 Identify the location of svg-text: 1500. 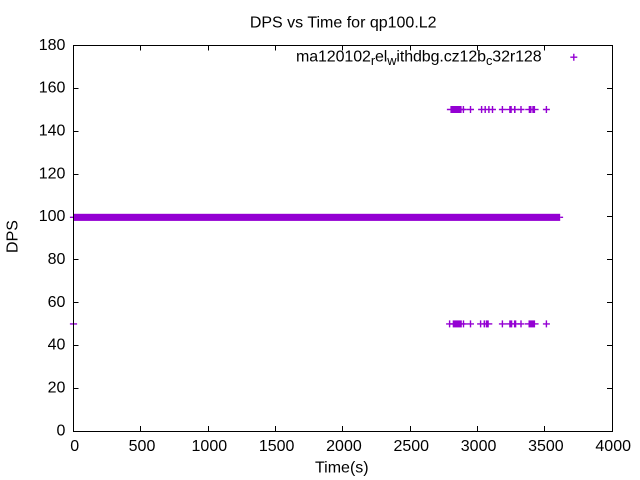
(277, 446).